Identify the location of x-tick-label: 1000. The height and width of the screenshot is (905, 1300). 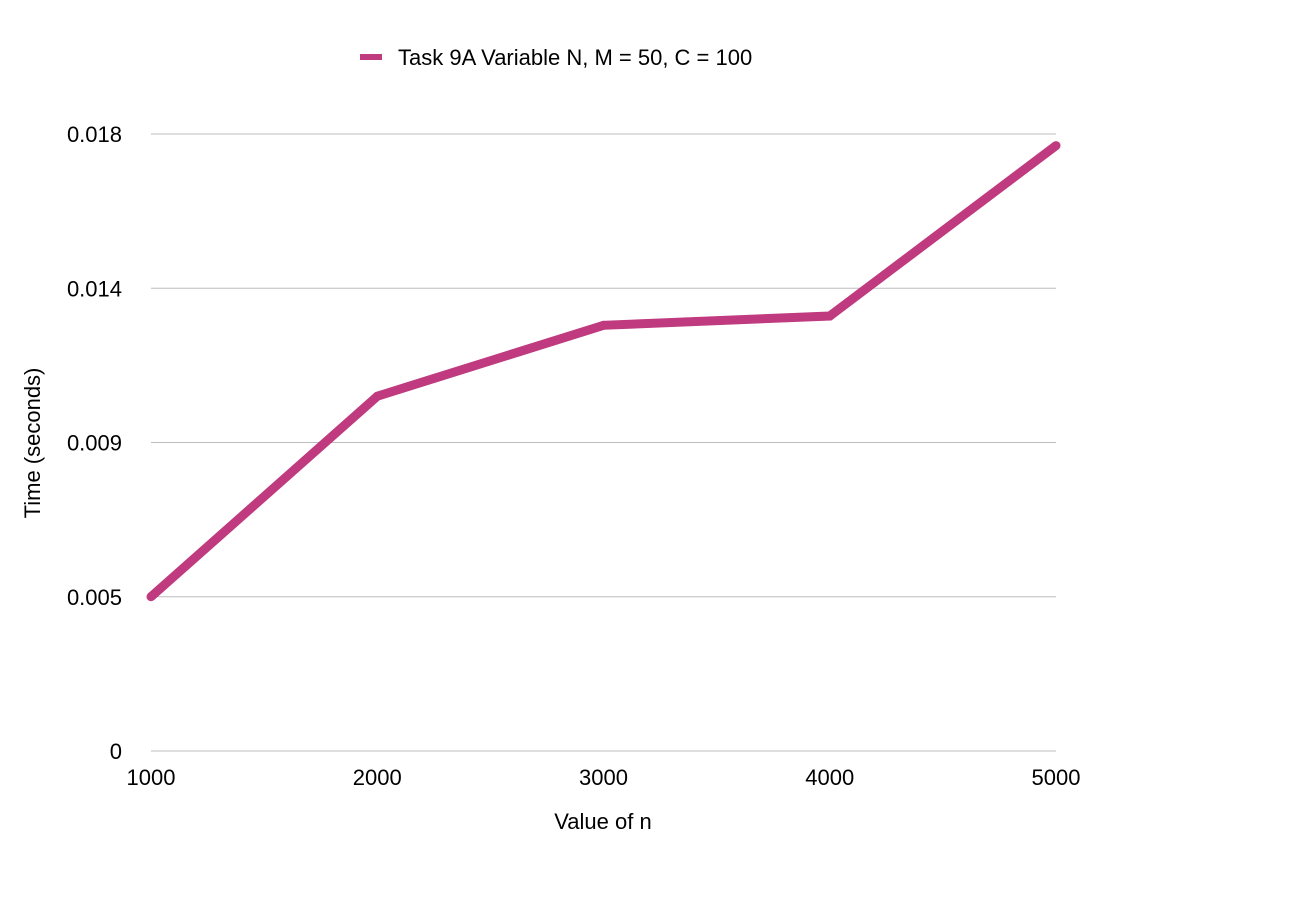
(151, 777).